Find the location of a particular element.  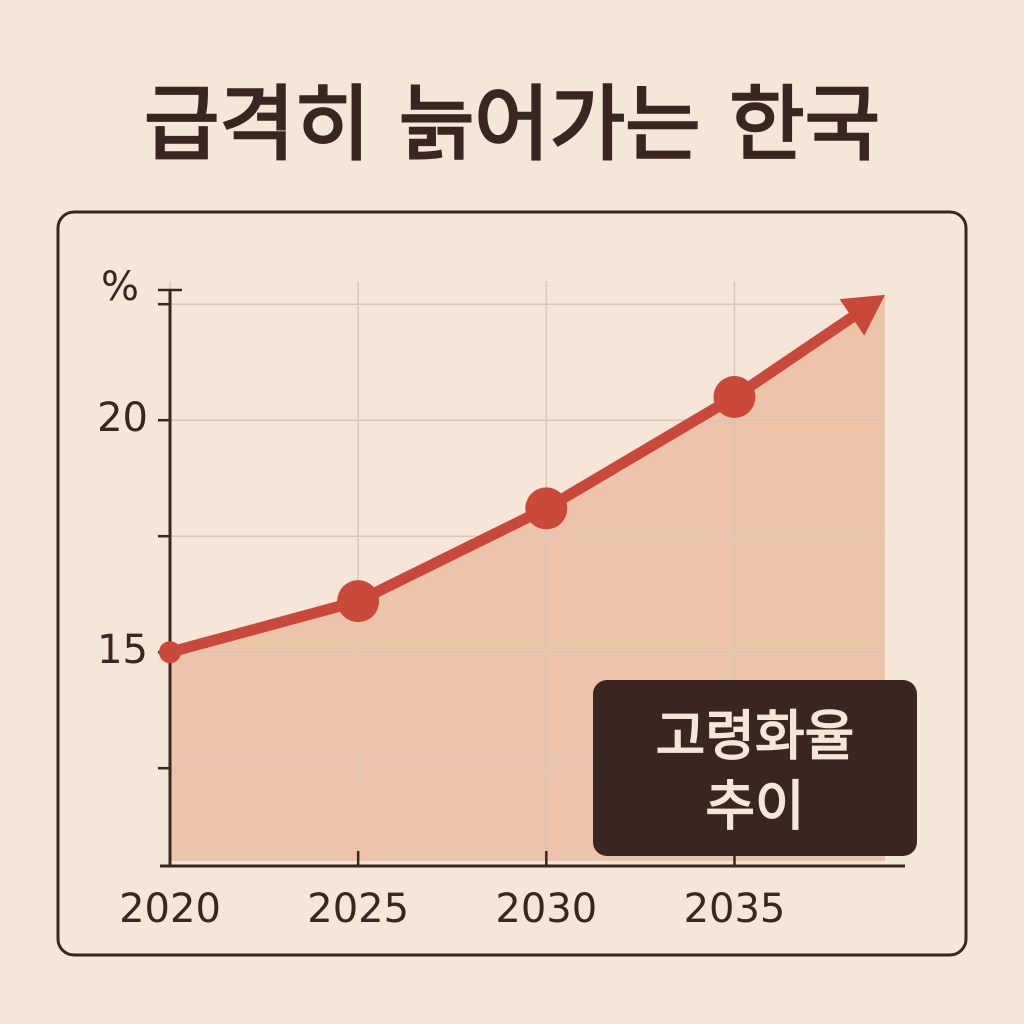

x-tick-label: 2025 is located at coordinates (358, 909).